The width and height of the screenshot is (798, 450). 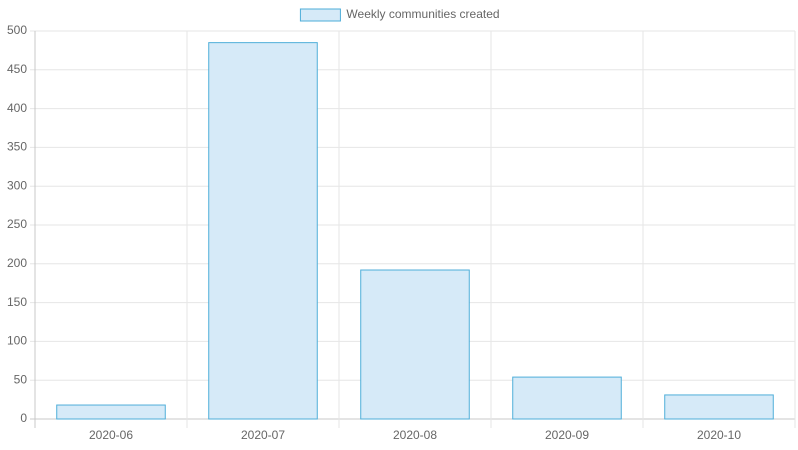 What do you see at coordinates (422, 14) in the screenshot?
I see `legend-label: Weekly communities created` at bounding box center [422, 14].